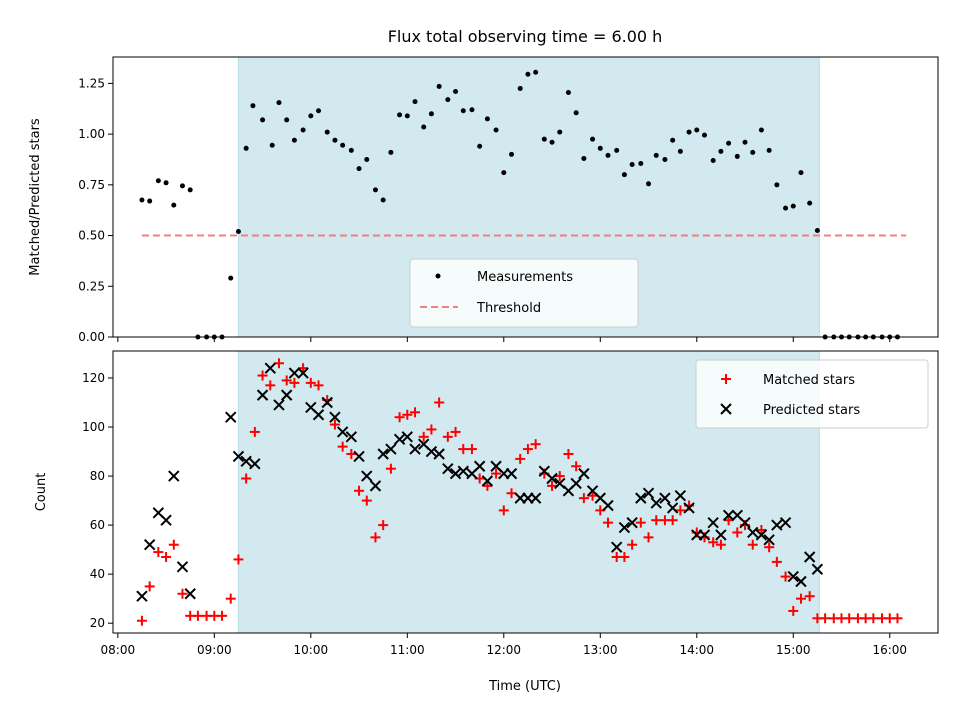 The image size is (960, 720). Describe the element at coordinates (91, 337) in the screenshot. I see `y-tick-label: 0.00` at that location.